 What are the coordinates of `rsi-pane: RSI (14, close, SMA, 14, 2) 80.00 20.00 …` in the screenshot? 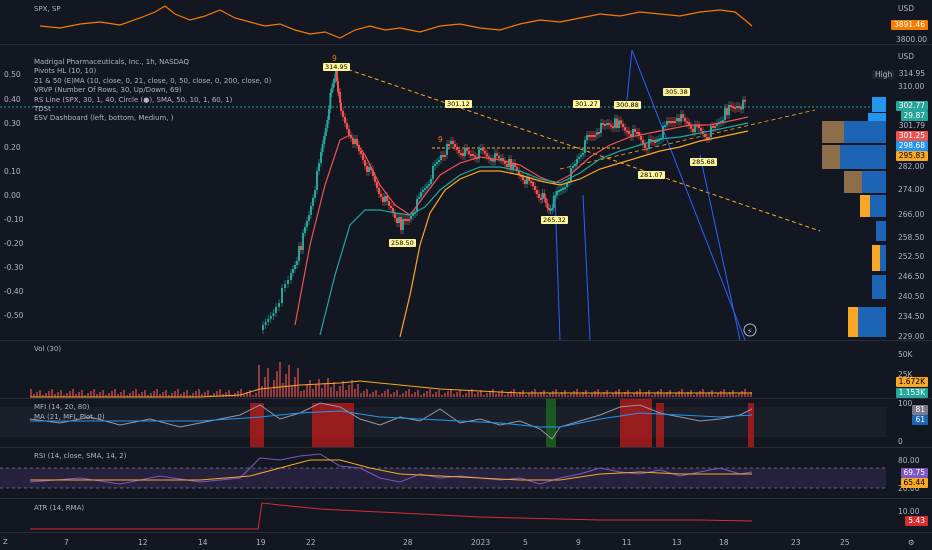 It's located at (466, 473).